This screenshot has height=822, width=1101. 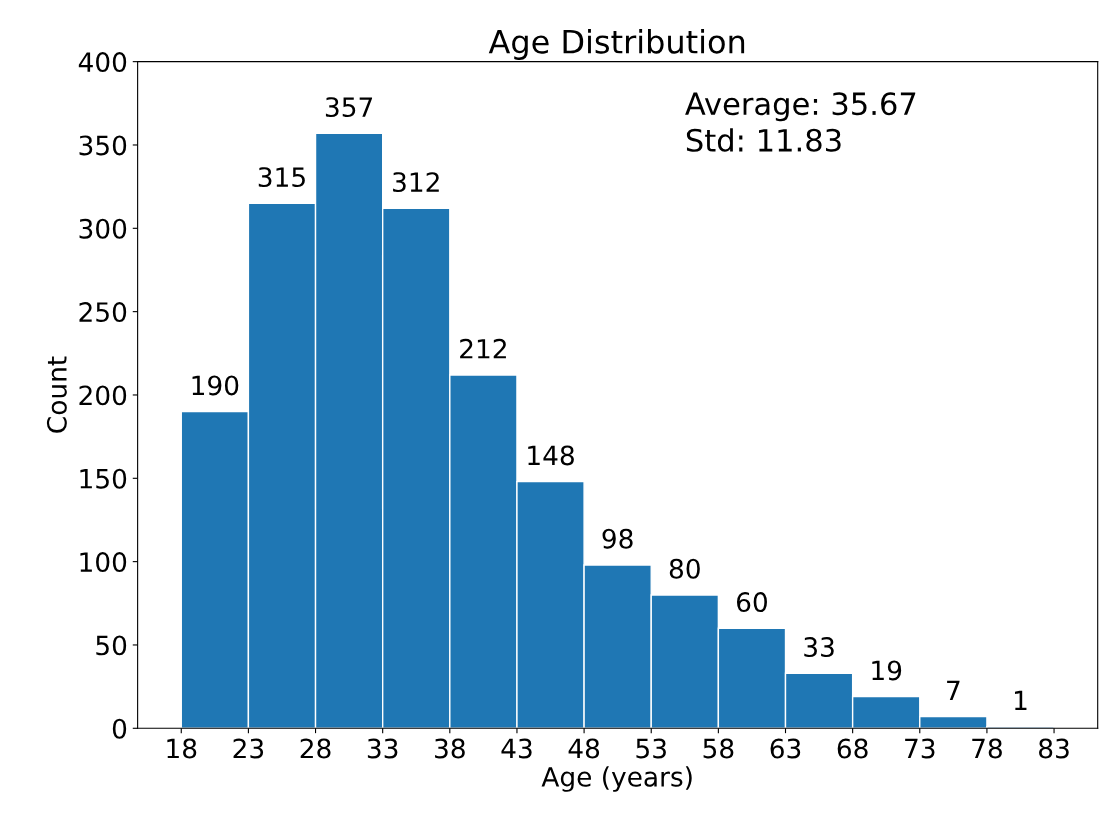 What do you see at coordinates (215, 385) in the screenshot?
I see `data-label: 190` at bounding box center [215, 385].